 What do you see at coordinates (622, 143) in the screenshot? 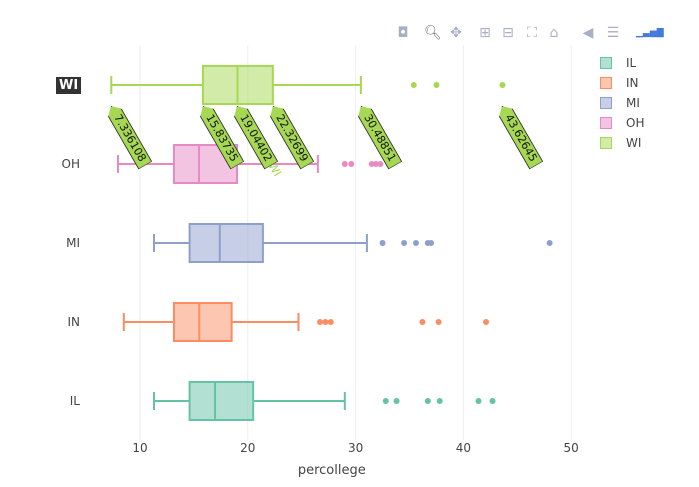
I see `legend-item-wi: WI` at bounding box center [622, 143].